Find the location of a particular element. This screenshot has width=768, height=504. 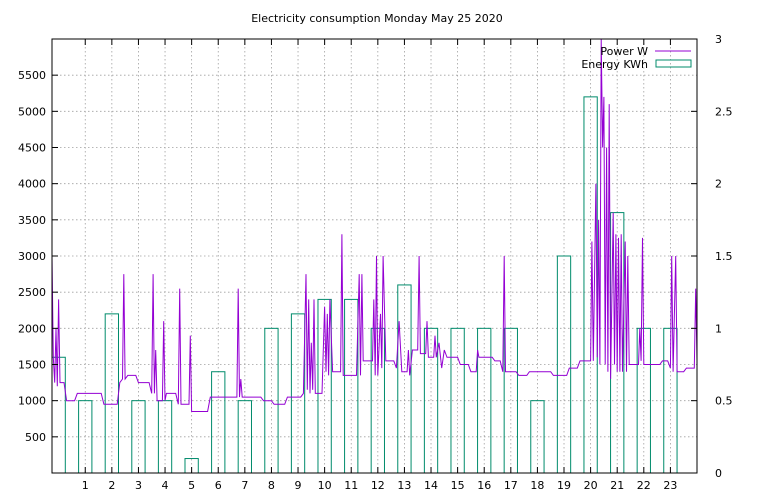

y-tick-label: 2000 is located at coordinates (32, 328).